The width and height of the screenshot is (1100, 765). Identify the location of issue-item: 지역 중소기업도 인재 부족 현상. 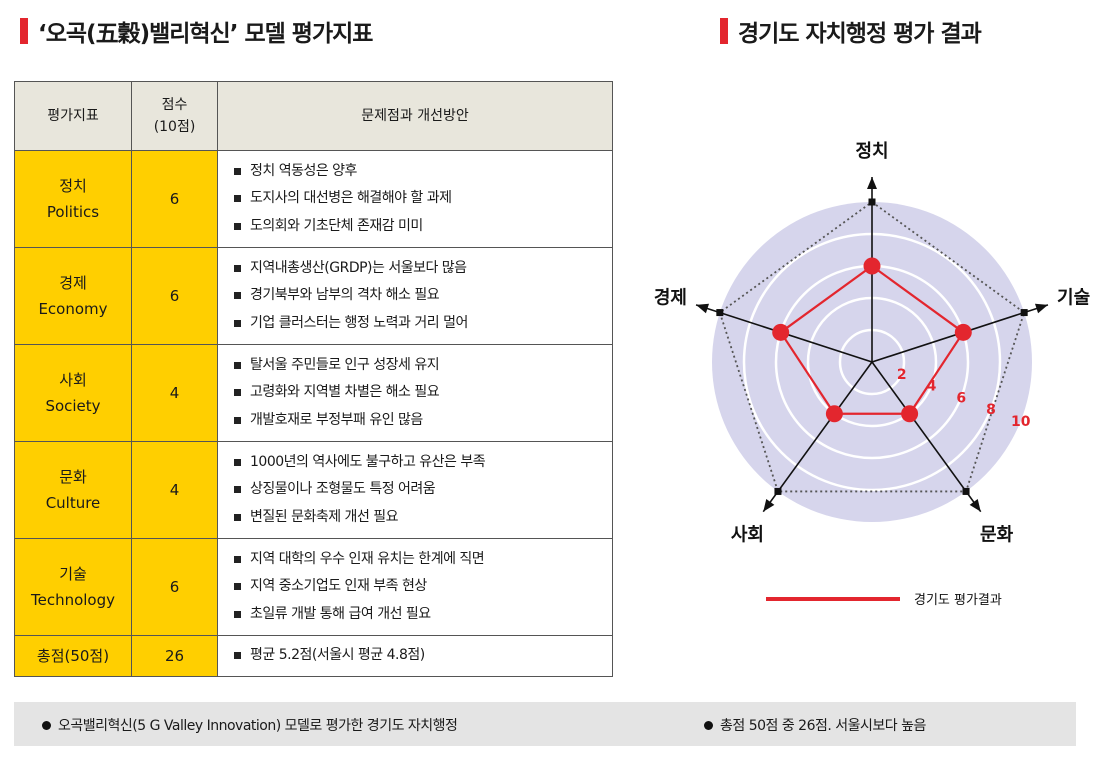
(422, 587).